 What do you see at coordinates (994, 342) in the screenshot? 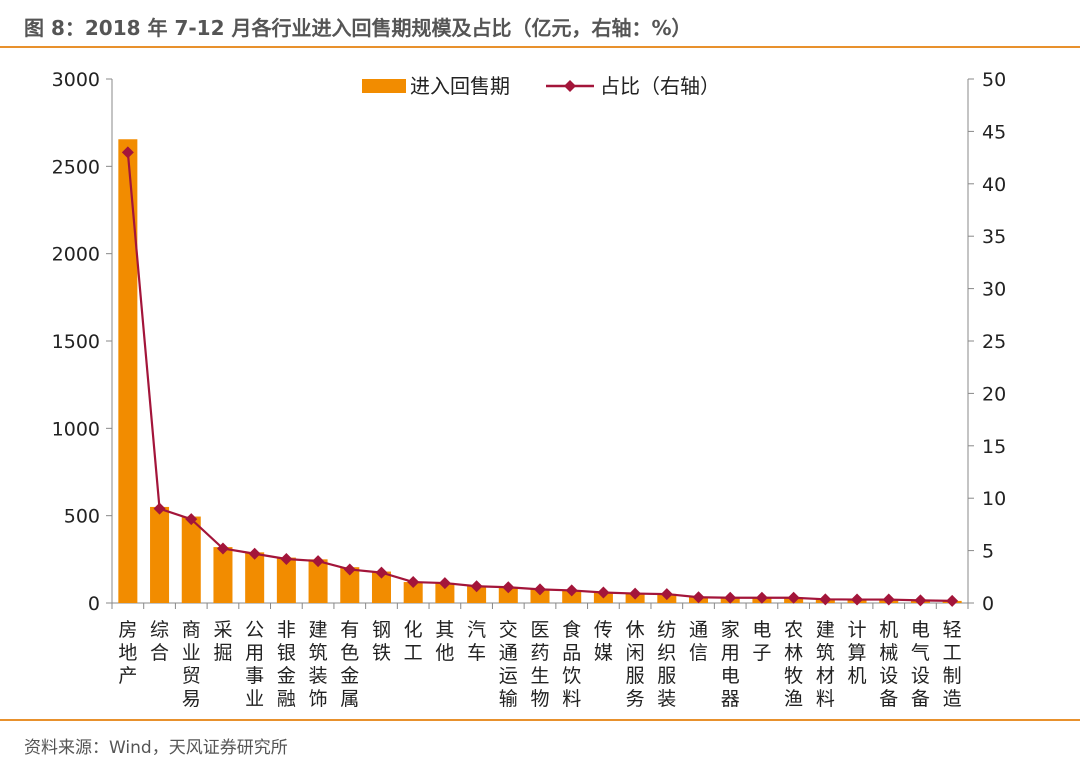
I see `right-tick-label: 25` at bounding box center [994, 342].